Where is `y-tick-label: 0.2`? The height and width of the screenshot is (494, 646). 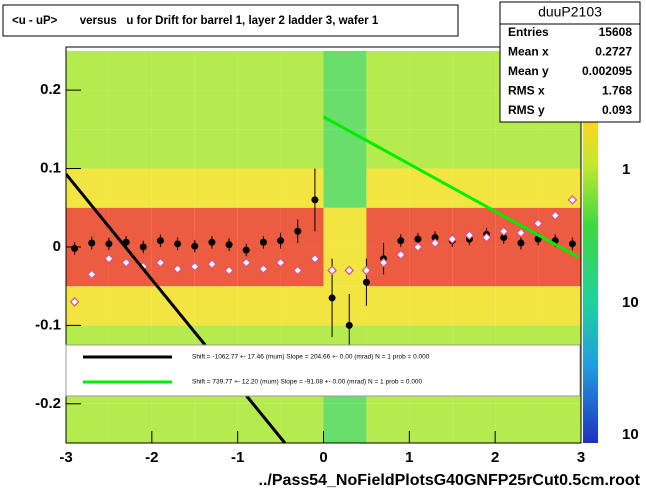
y-tick-label: 0.2 is located at coordinates (50, 89).